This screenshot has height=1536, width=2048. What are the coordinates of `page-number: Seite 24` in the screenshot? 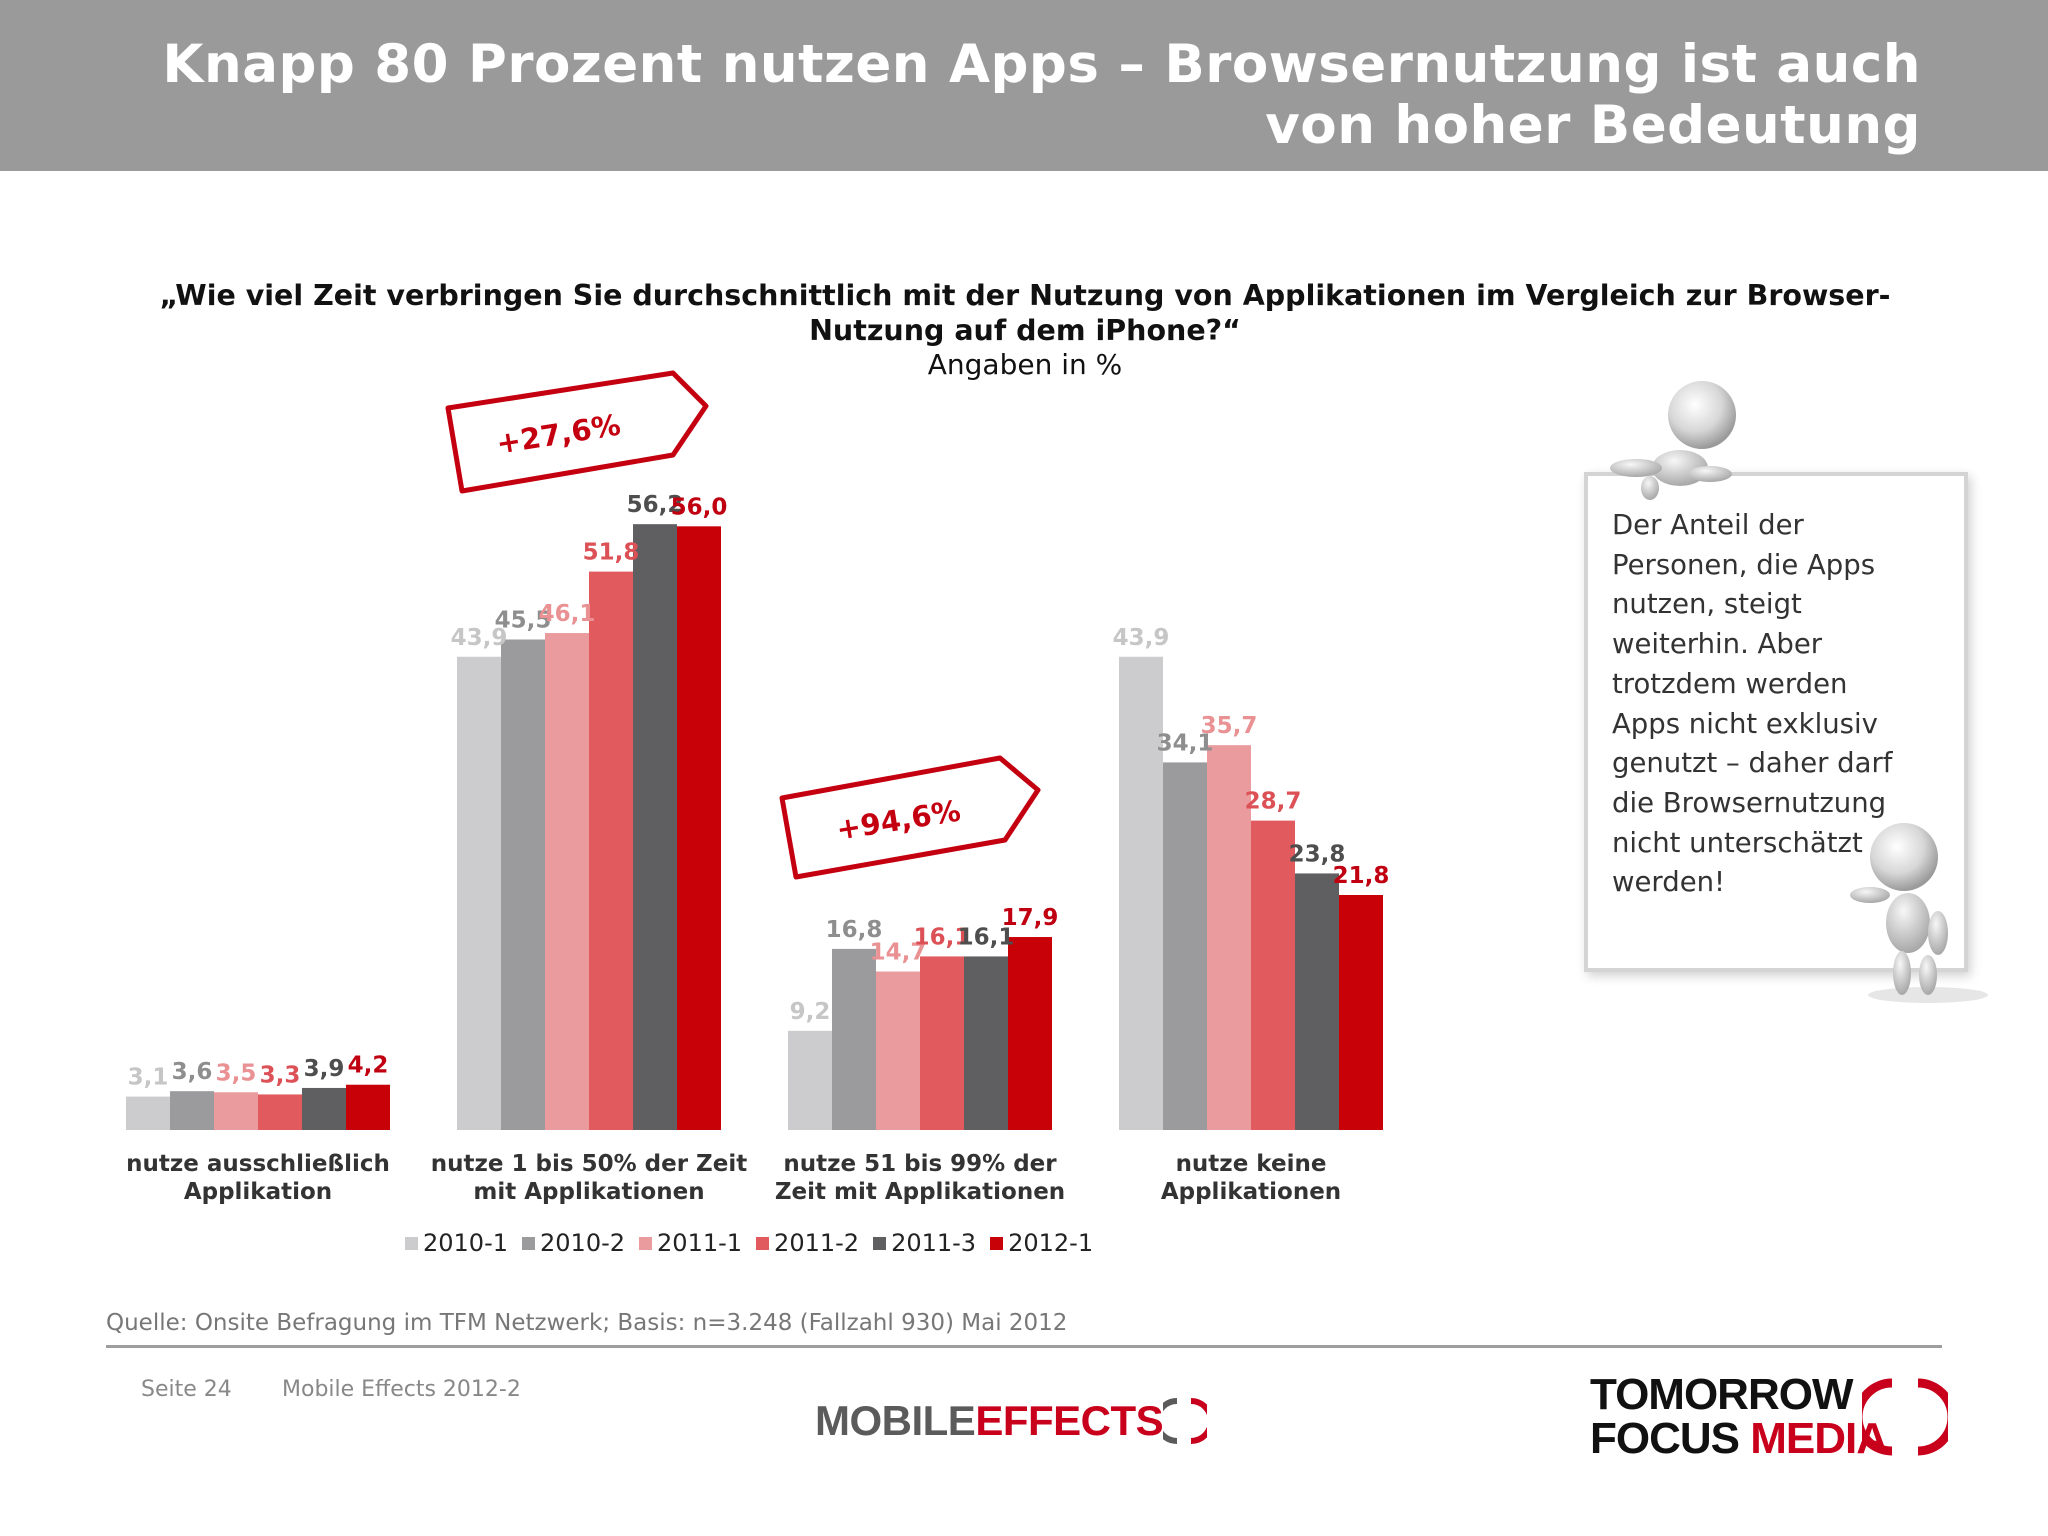 It's located at (186, 1389).